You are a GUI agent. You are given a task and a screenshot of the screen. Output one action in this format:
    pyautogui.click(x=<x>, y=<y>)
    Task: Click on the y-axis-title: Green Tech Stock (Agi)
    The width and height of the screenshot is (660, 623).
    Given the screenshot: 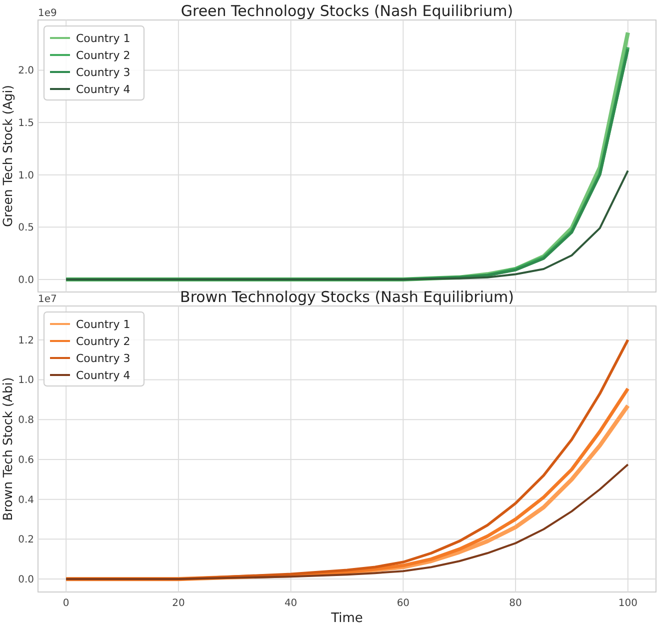 What is the action you would take?
    pyautogui.click(x=7, y=156)
    